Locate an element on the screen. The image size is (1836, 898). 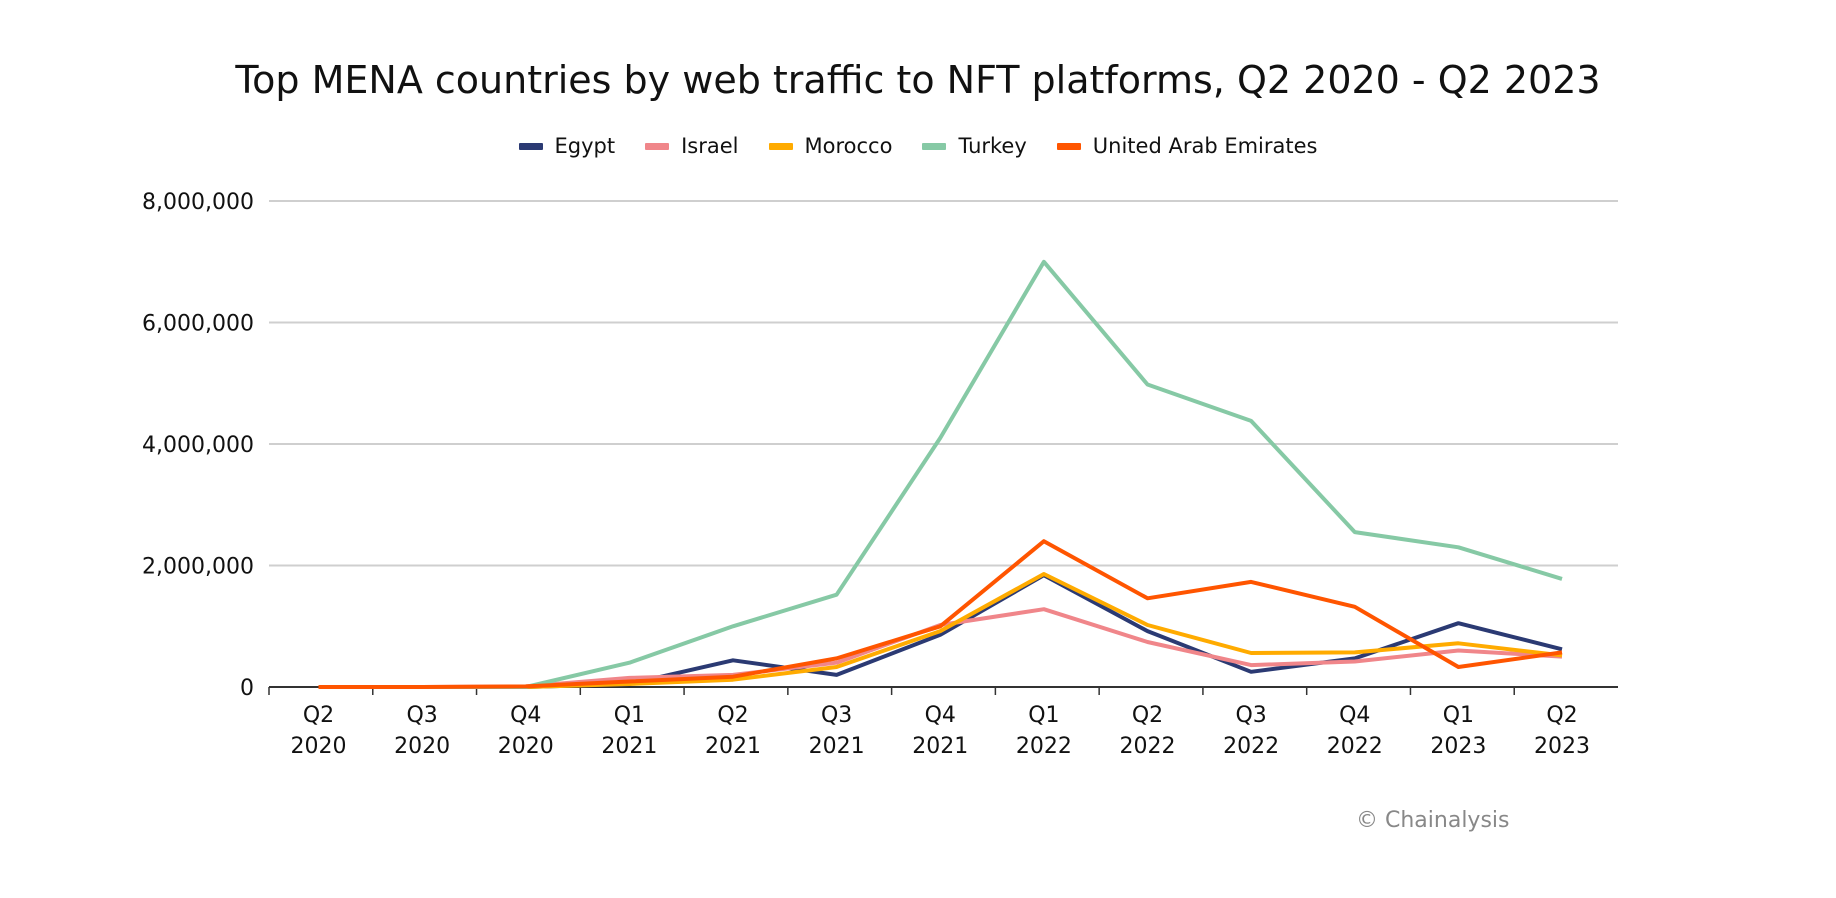
credit-text: © Chainalysis is located at coordinates (1433, 820).